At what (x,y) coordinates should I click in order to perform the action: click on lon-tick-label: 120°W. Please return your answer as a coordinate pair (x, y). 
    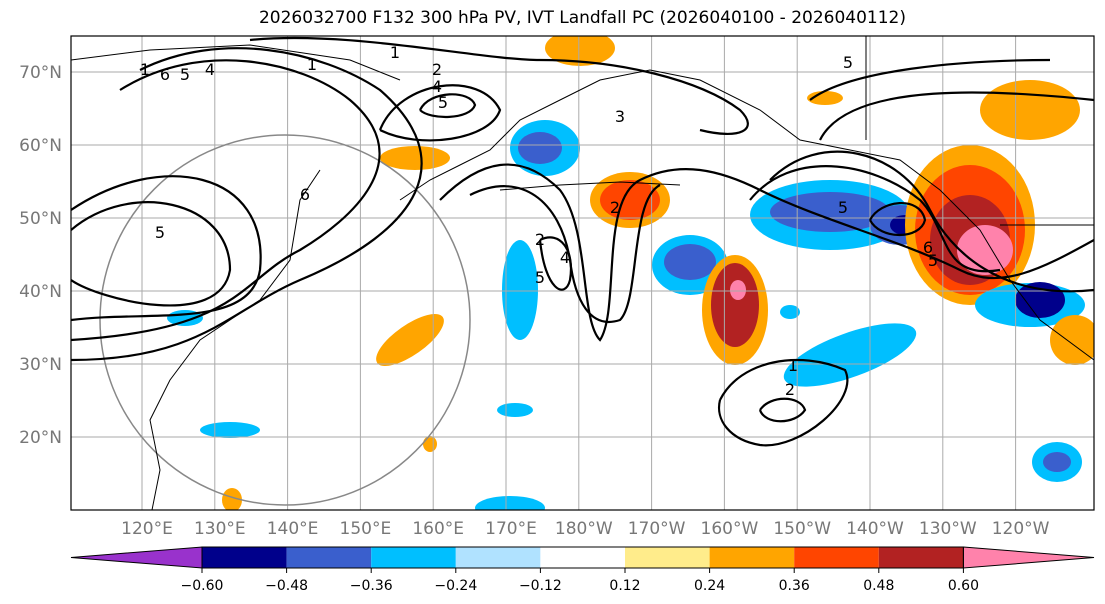
    Looking at the image, I should click on (1021, 529).